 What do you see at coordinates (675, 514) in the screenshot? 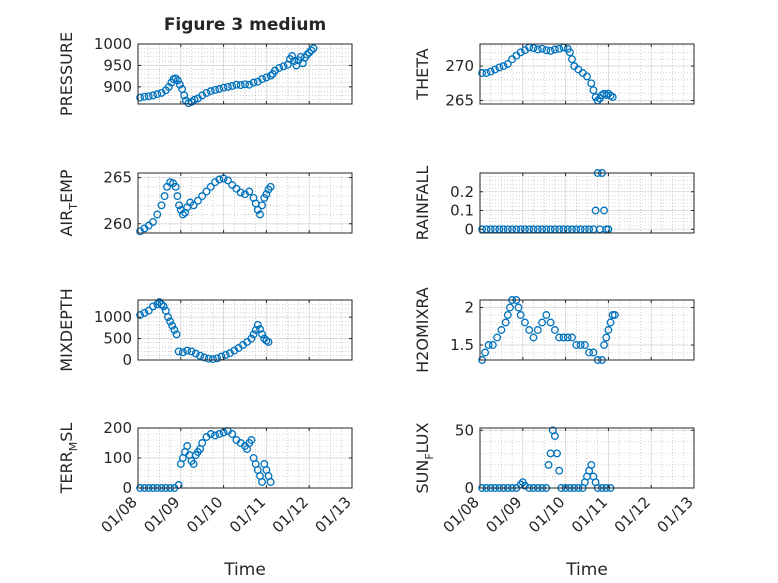
I see `x-tick-label: 01/13` at bounding box center [675, 514].